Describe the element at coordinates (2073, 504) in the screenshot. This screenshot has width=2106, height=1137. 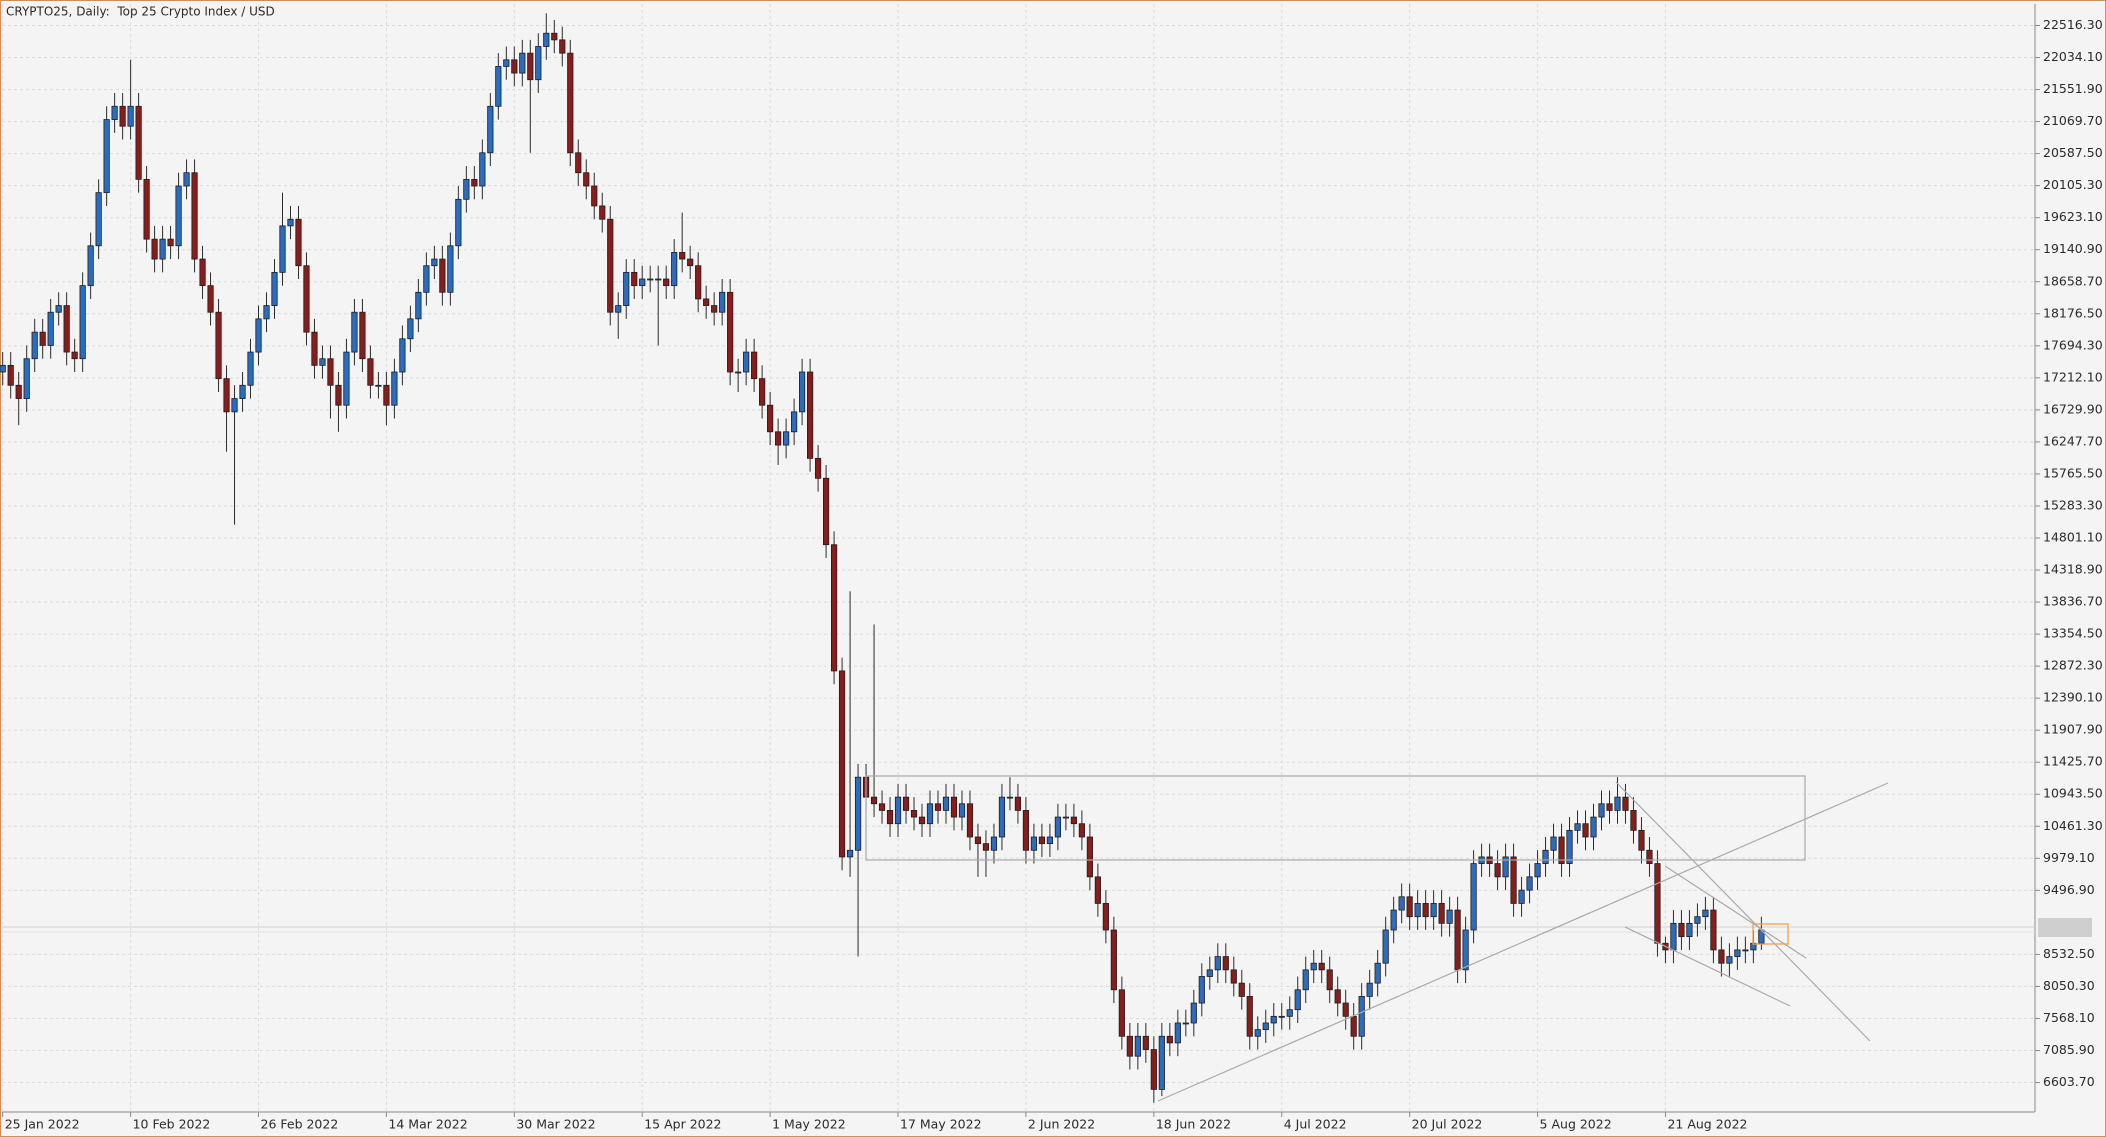
I see `y-tick-label: 15283.30` at that location.